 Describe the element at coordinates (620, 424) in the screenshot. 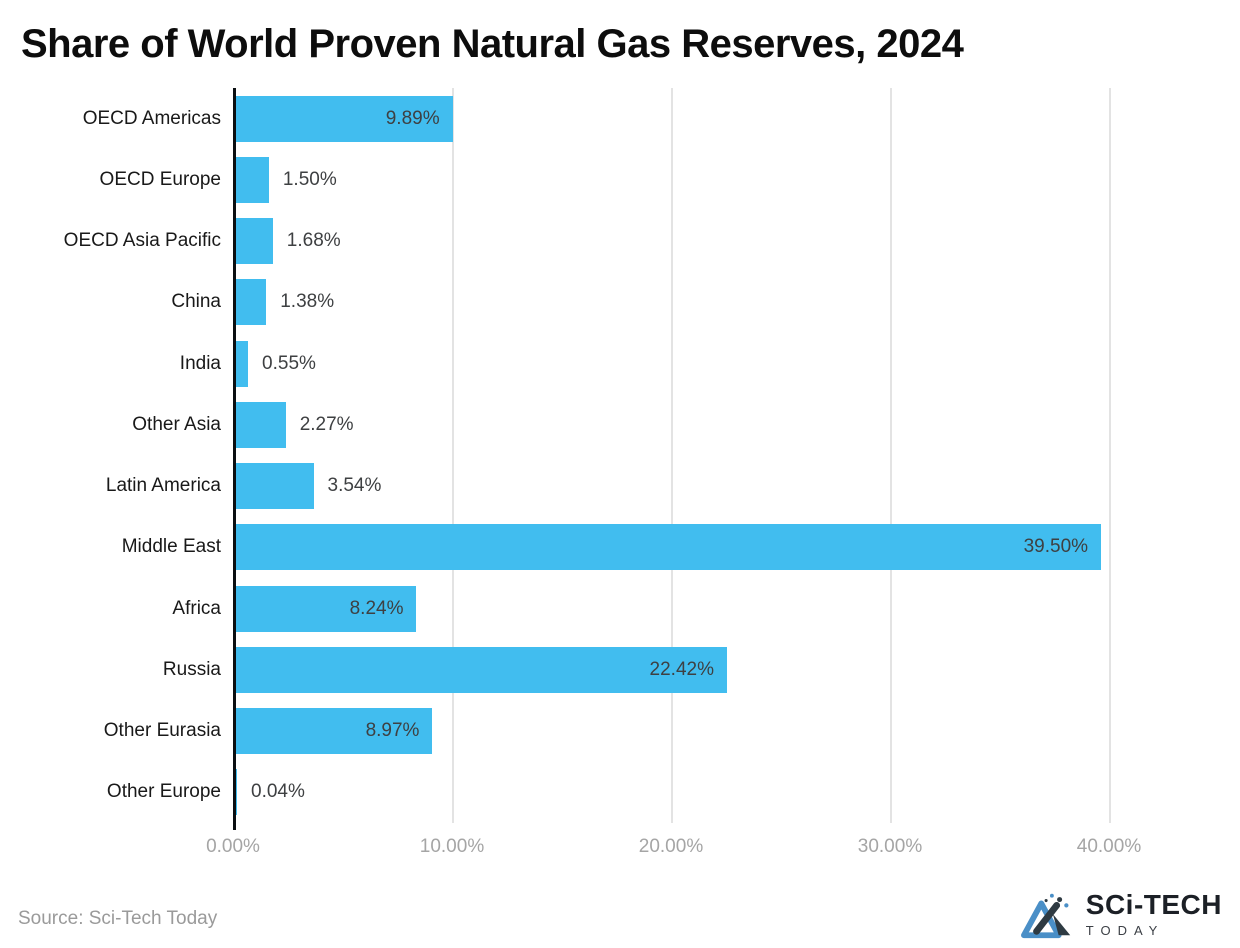

I see `bar-row: Other Asia 2.27%` at that location.